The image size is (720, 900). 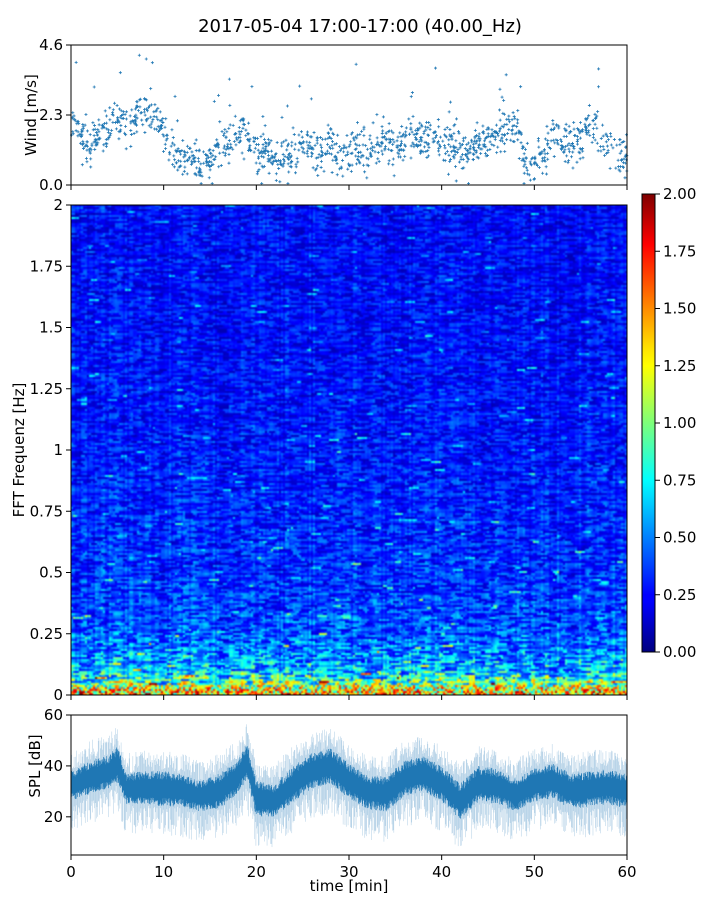 What do you see at coordinates (19, 450) in the screenshot?
I see `spectrogram-ylabel: FFT Frequenz [Hz]` at bounding box center [19, 450].